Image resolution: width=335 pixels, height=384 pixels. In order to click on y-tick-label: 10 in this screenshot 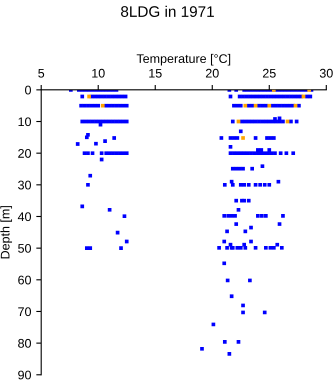, I will do `click(24, 121)`.